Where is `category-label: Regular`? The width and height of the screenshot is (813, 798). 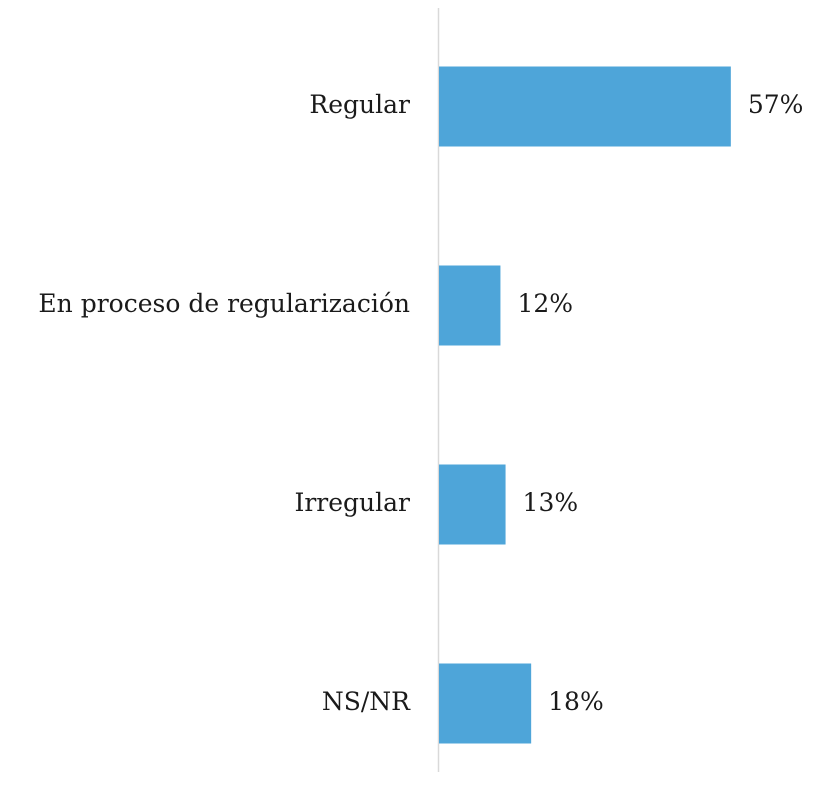 category-label: Regular is located at coordinates (359, 104).